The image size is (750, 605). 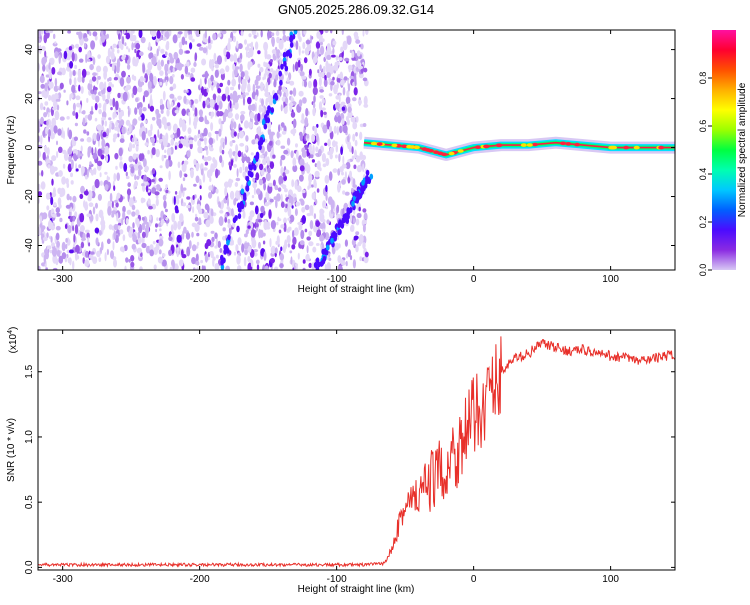 I want to click on snr-x-label: Height of straight line (km), so click(x=356, y=589).